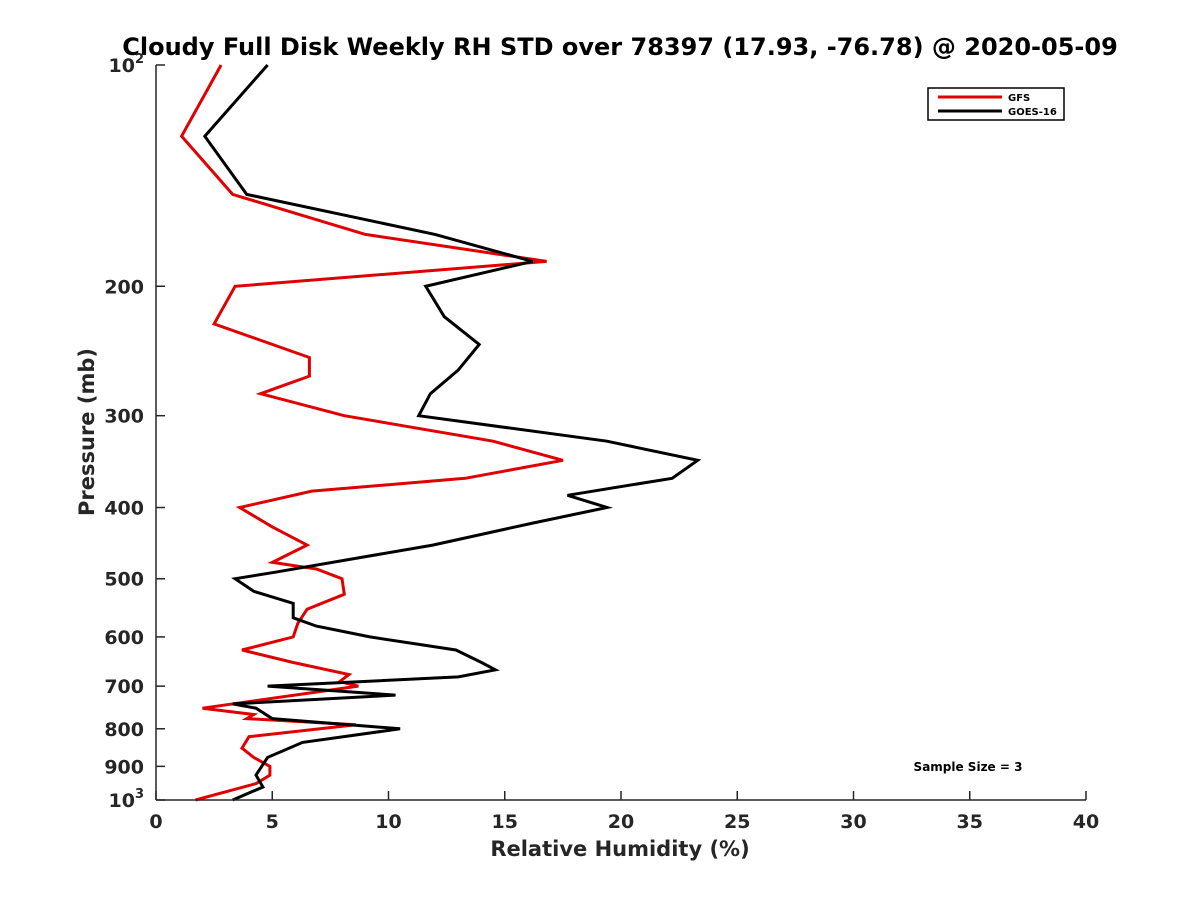 The image size is (1200, 900). Describe the element at coordinates (970, 822) in the screenshot. I see `x-tick-label: 35` at that location.